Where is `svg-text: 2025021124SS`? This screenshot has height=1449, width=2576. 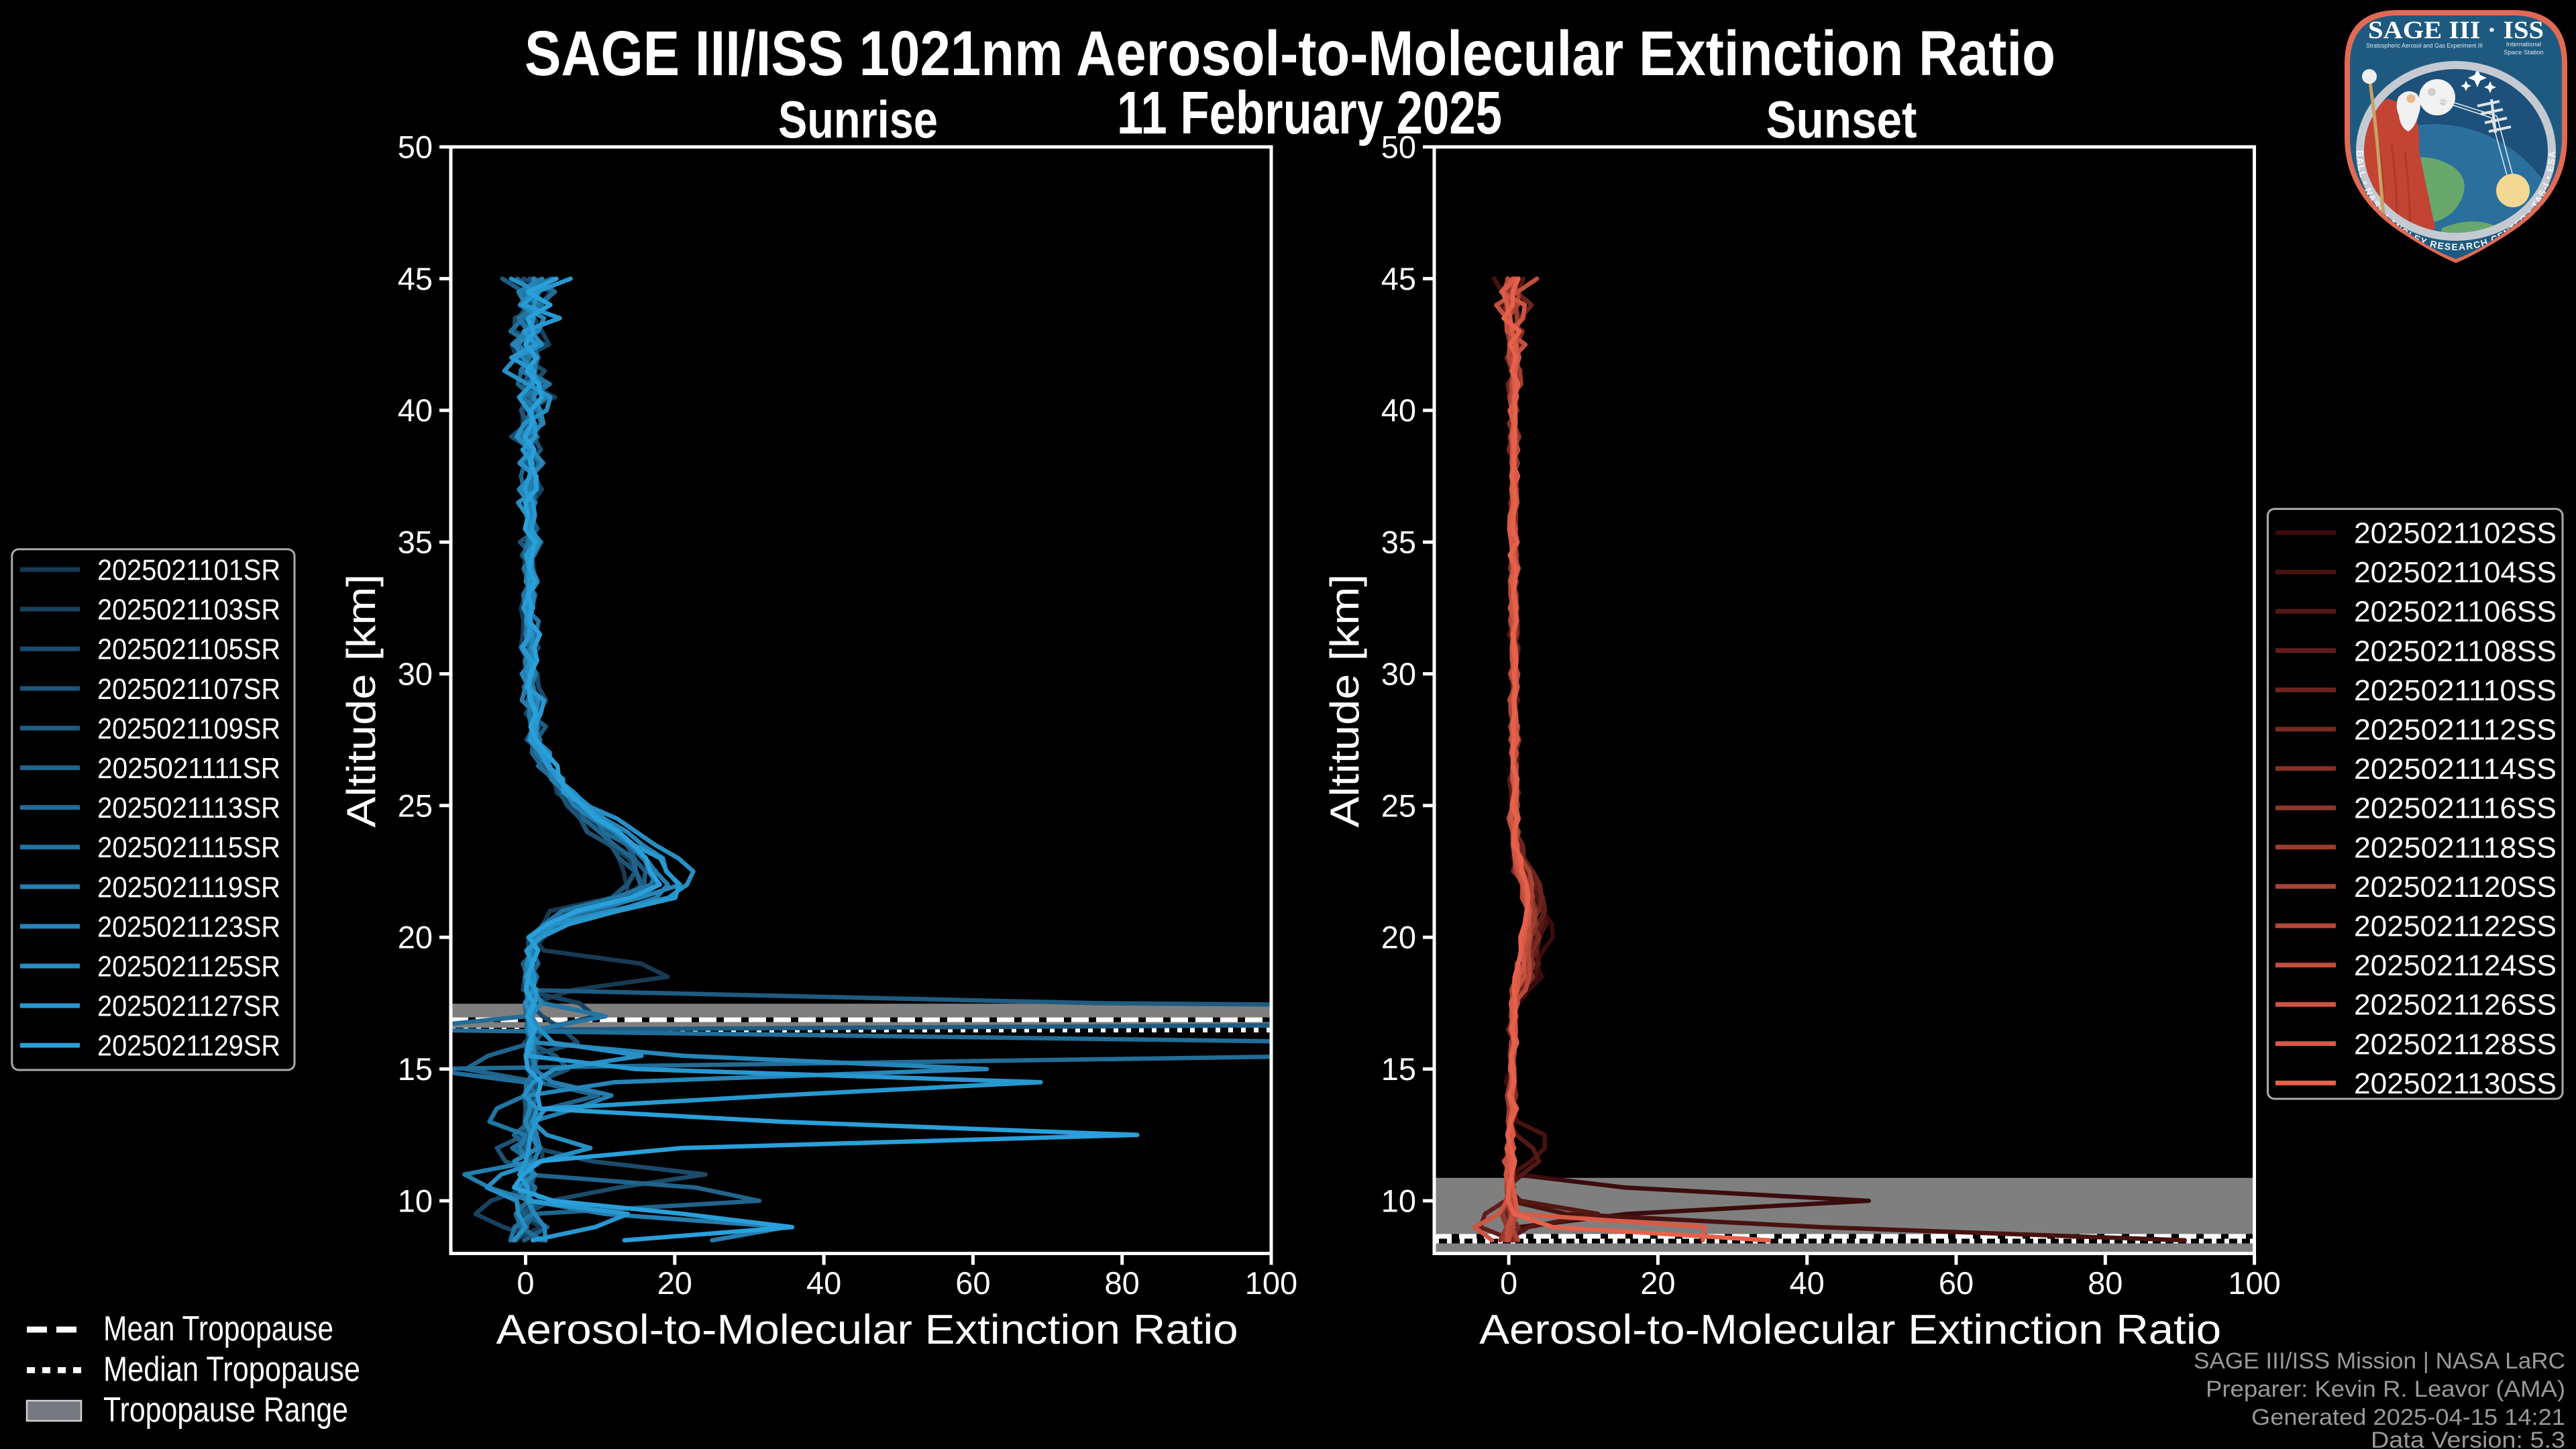
svg-text: 2025021124SS is located at coordinates (2455, 965).